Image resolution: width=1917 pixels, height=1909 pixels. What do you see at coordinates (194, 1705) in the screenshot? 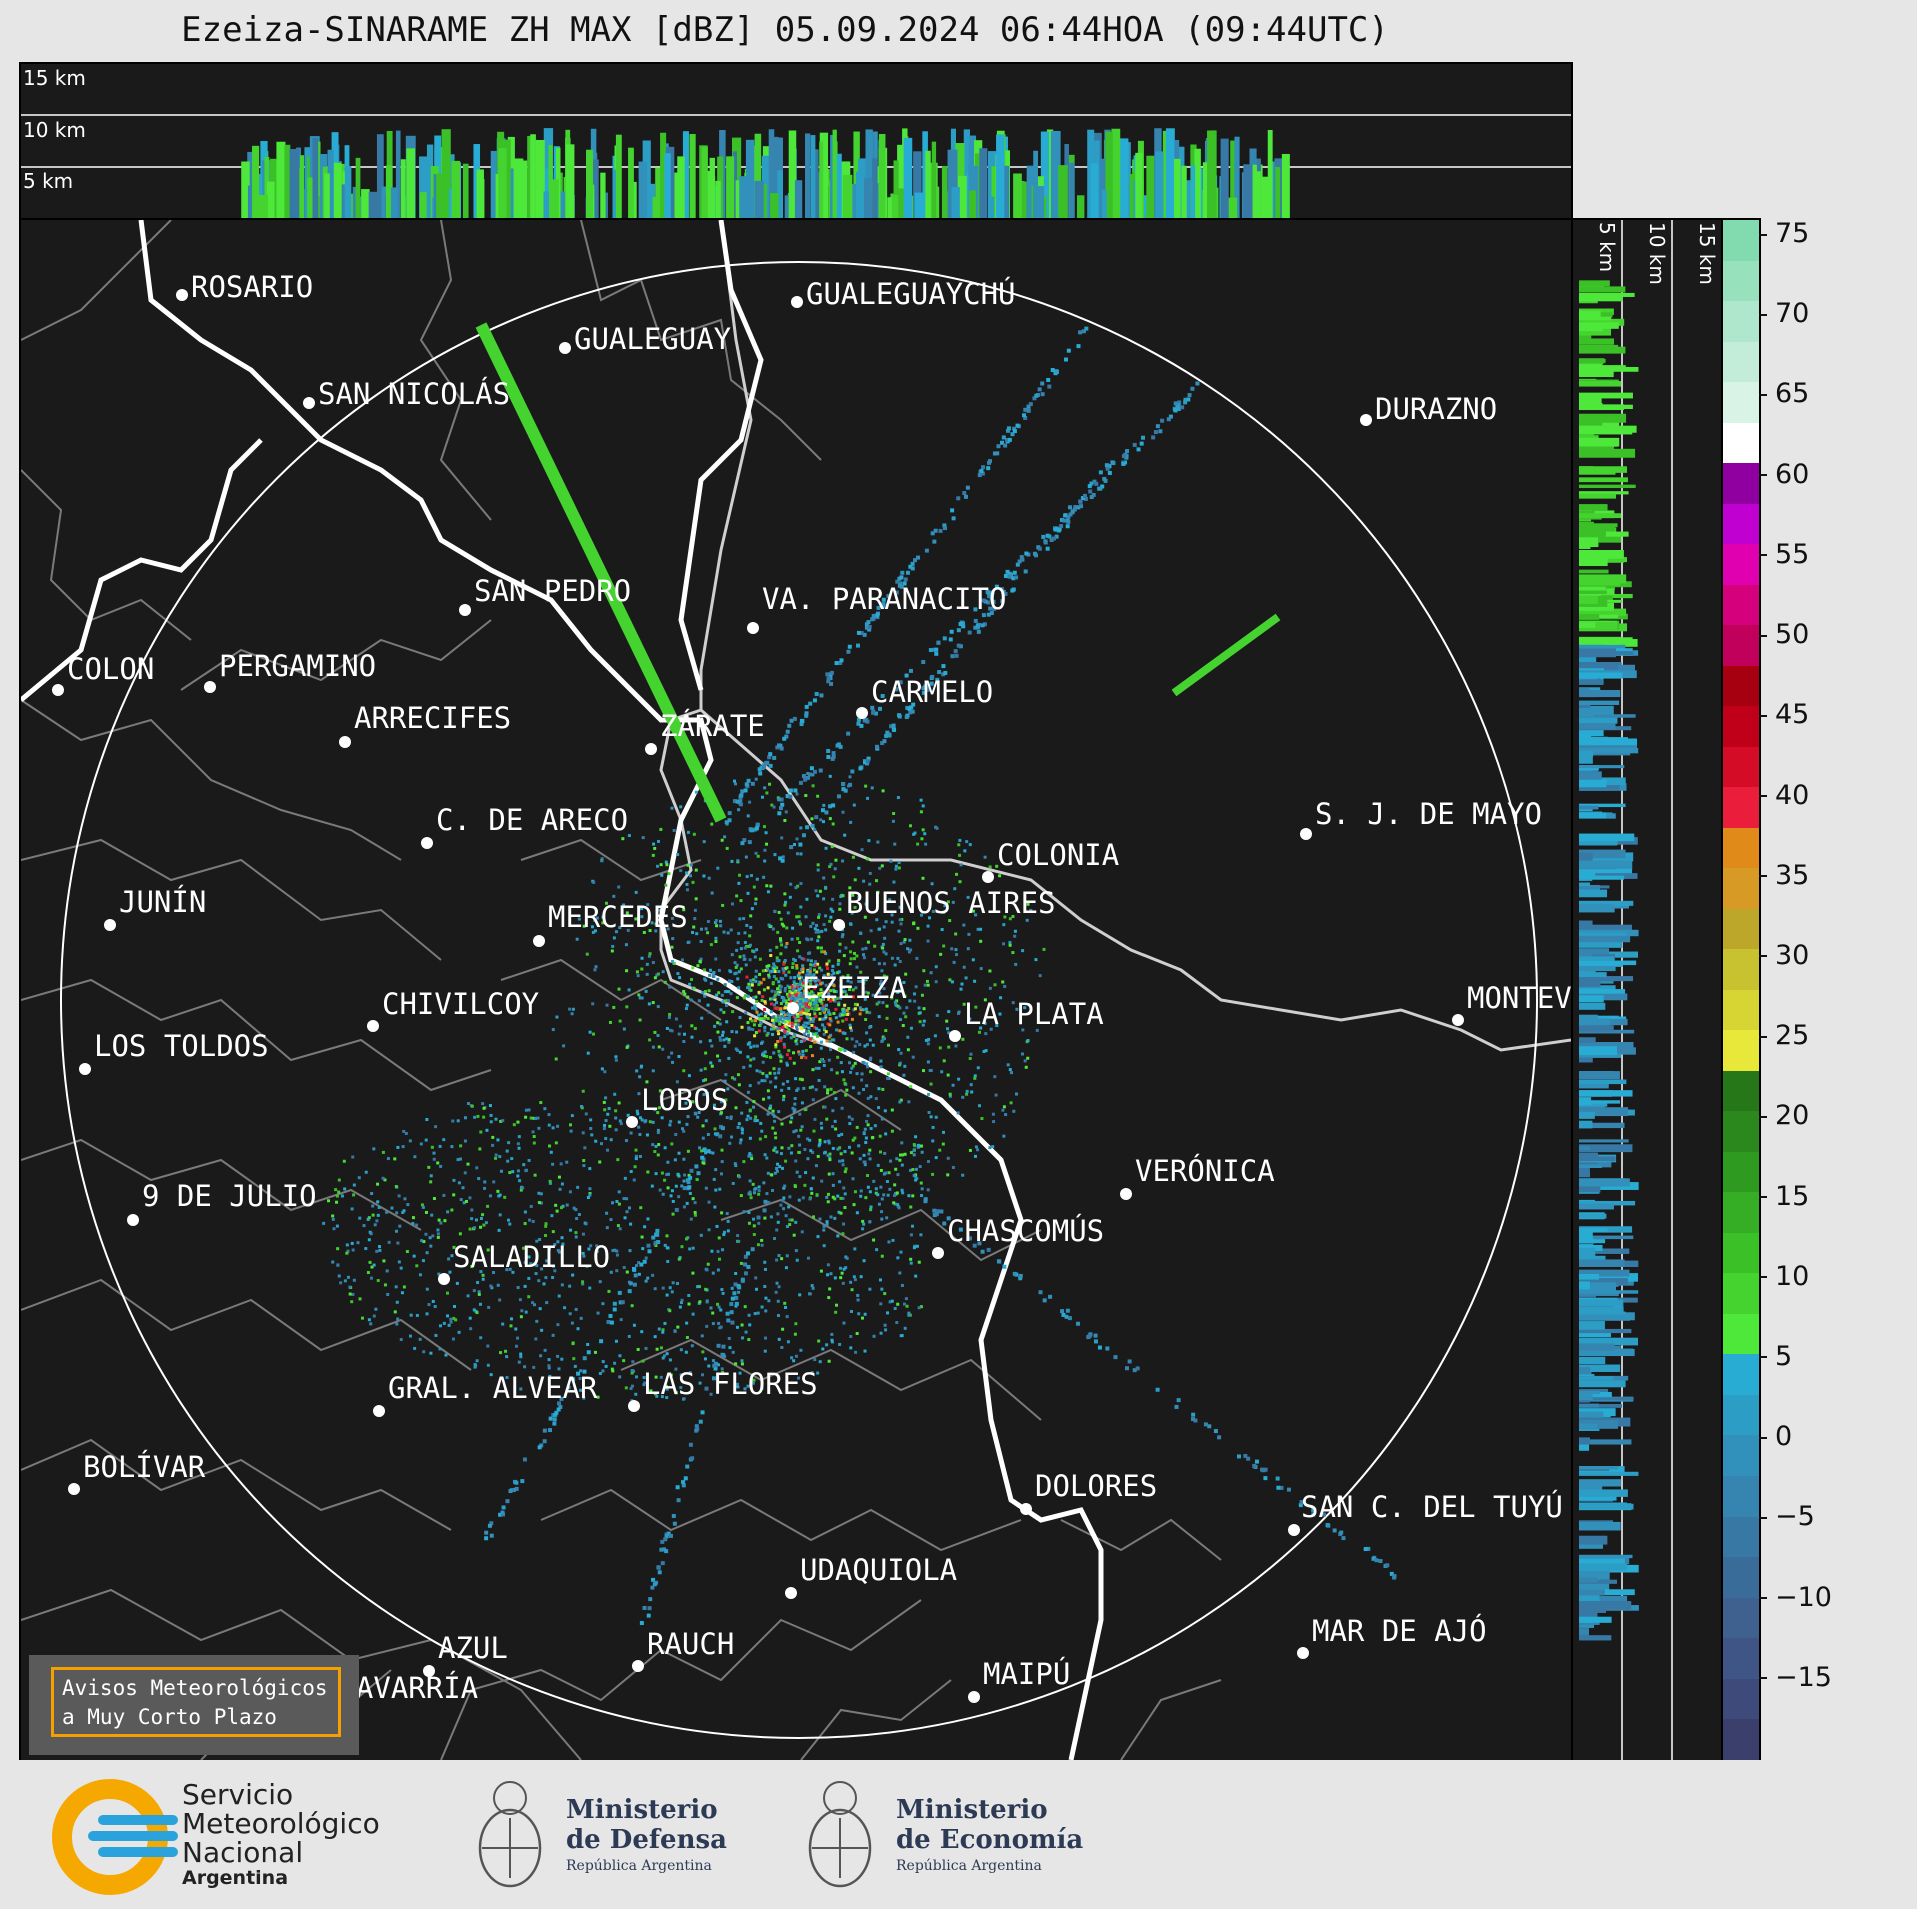
I see `avisos-button: Avisos Meteorológicos a Muy Corto Plazo` at bounding box center [194, 1705].